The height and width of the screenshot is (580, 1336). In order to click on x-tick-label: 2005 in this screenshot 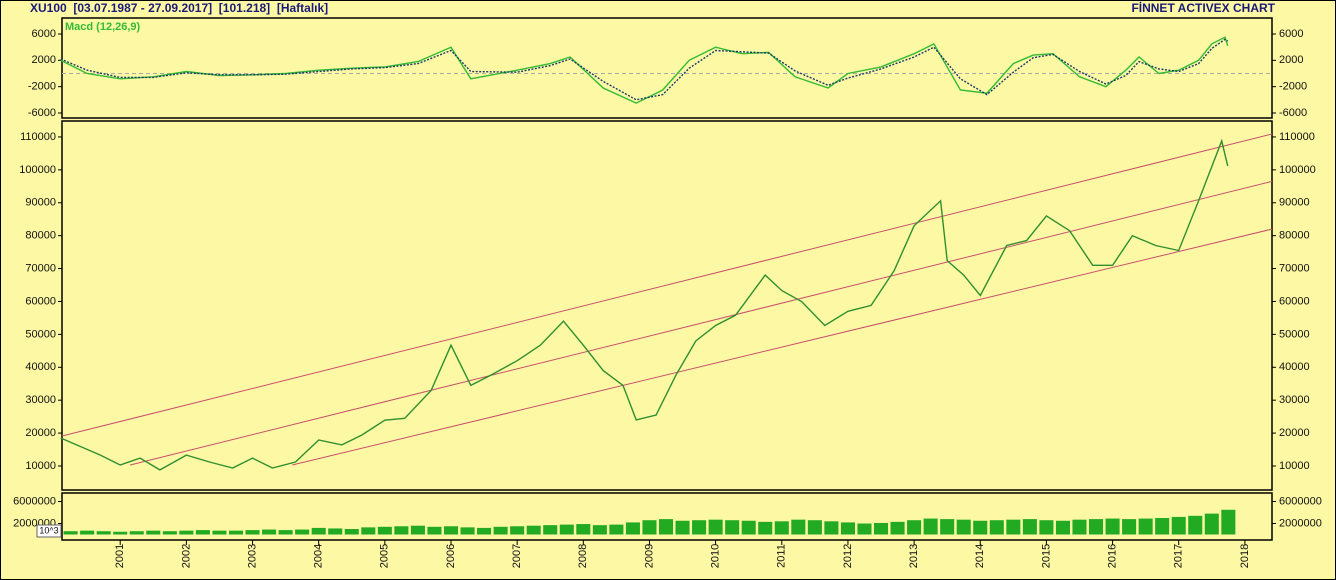, I will do `click(385, 556)`.